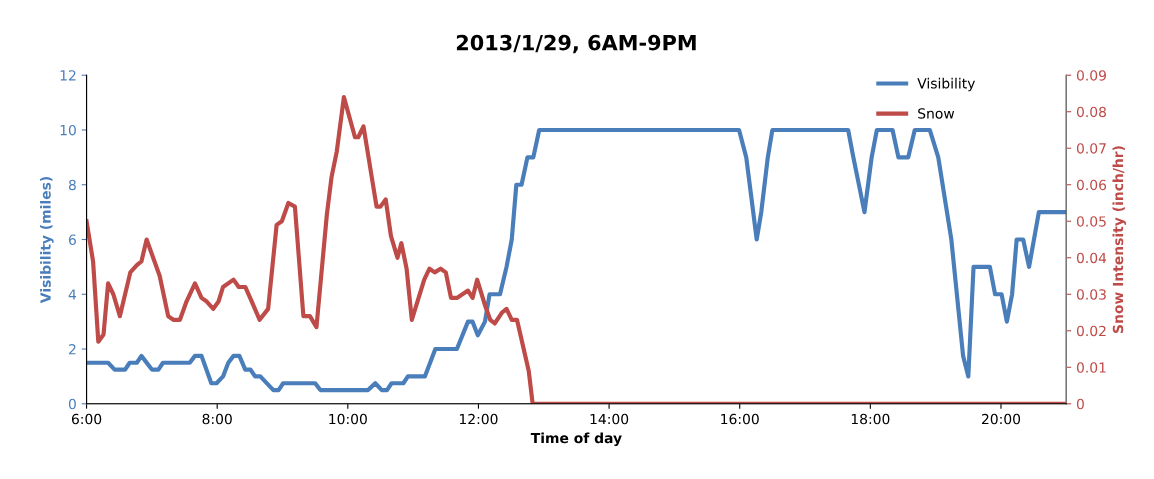 This screenshot has width=1154, height=479. What do you see at coordinates (740, 419) in the screenshot?
I see `x-tick-label: 16:00` at bounding box center [740, 419].